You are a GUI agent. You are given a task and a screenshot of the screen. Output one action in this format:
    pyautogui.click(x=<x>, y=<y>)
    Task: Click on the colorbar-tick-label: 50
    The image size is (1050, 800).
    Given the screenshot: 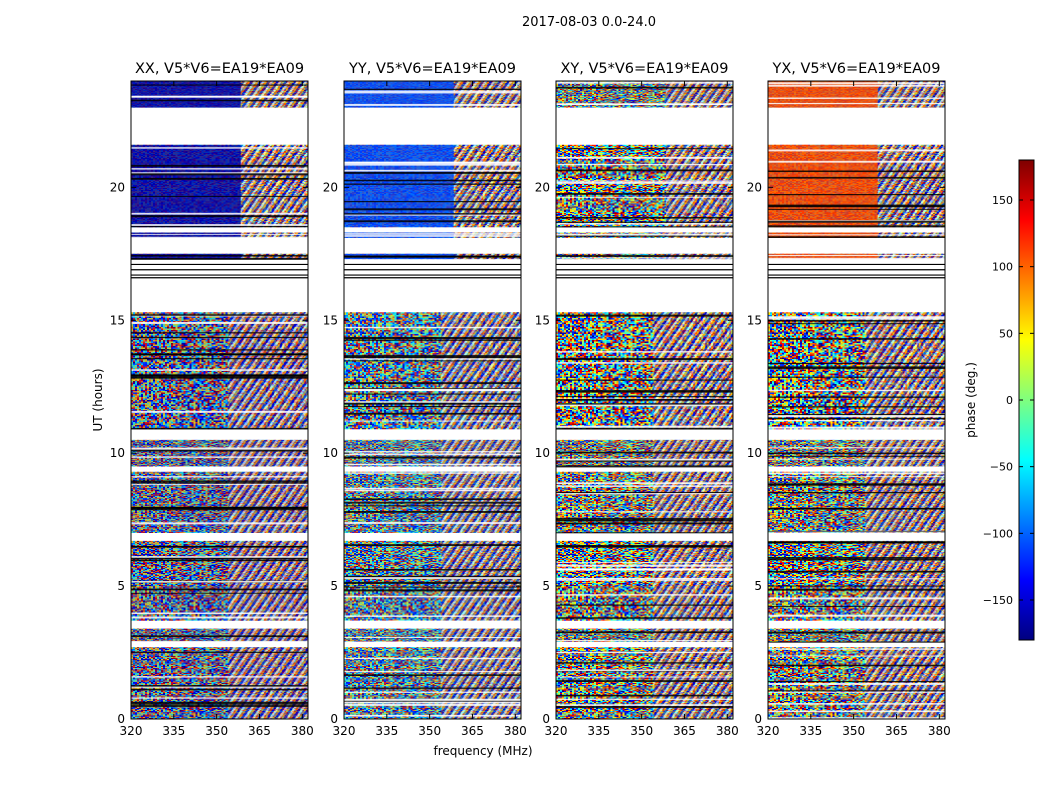 What is the action you would take?
    pyautogui.click(x=1006, y=333)
    